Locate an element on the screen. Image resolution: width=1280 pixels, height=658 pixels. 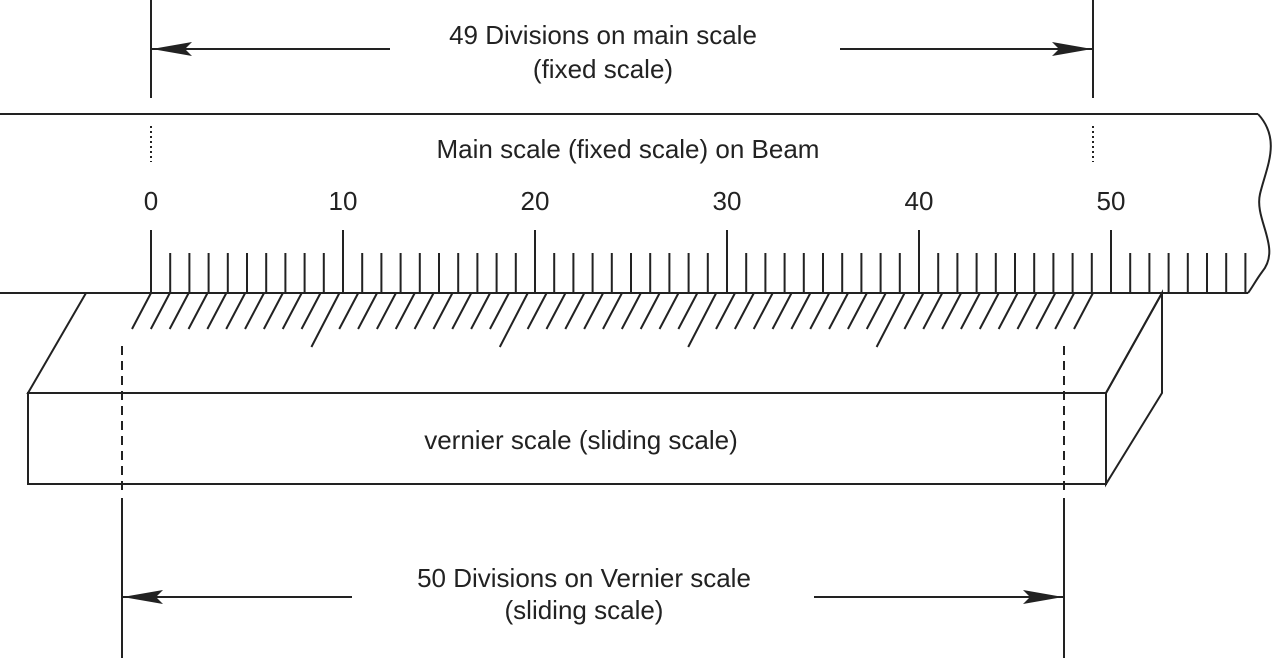
main-scale-number: 30 is located at coordinates (727, 201).